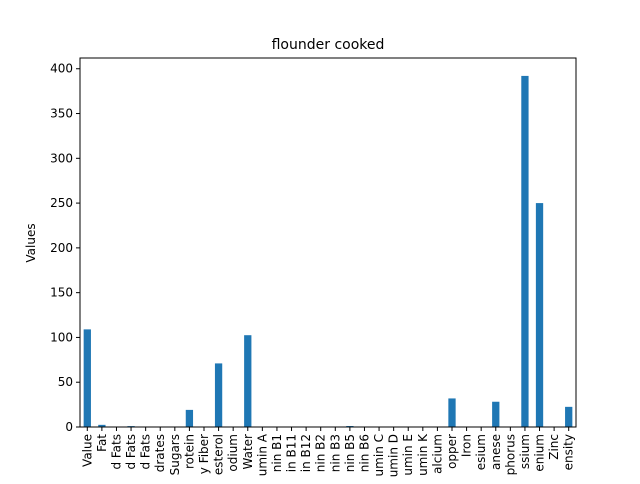 Image resolution: width=640 pixels, height=484 pixels. What do you see at coordinates (204, 454) in the screenshot?
I see `x-tick-label: y Fiber` at bounding box center [204, 454].